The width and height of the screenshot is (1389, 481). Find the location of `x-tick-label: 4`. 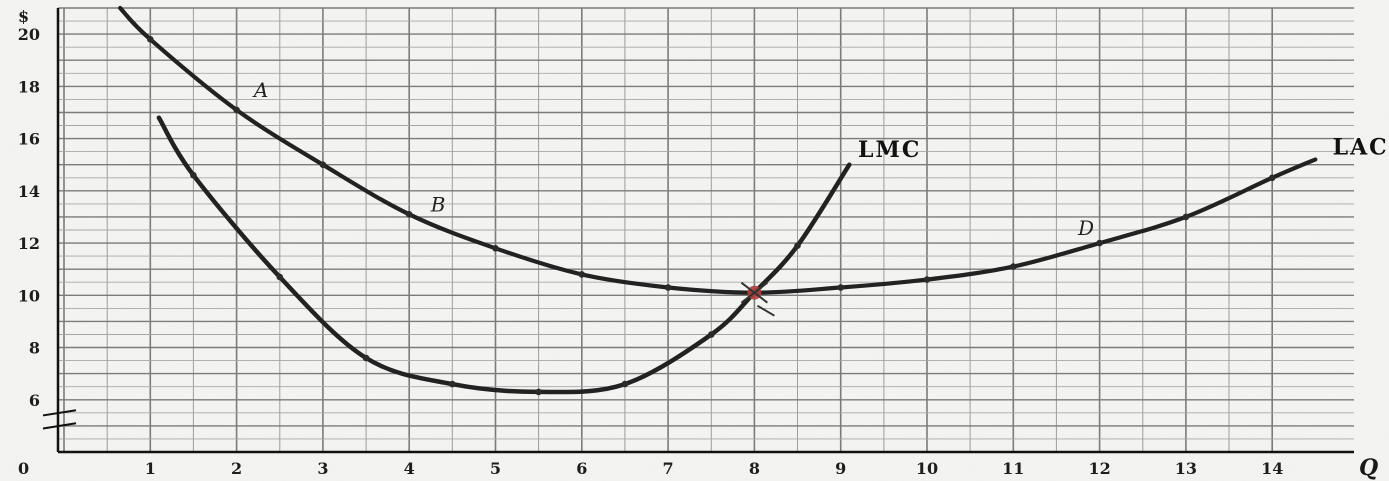

x-tick-label: 4 is located at coordinates (409, 468).